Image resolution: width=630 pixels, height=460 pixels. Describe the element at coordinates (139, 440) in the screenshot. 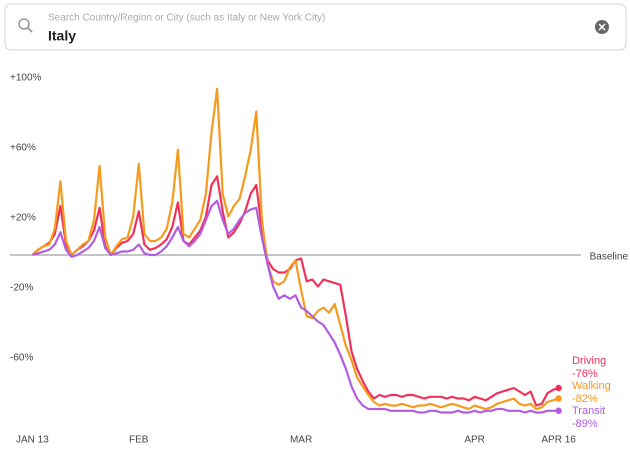

I see `x-tick-label: FEB` at that location.